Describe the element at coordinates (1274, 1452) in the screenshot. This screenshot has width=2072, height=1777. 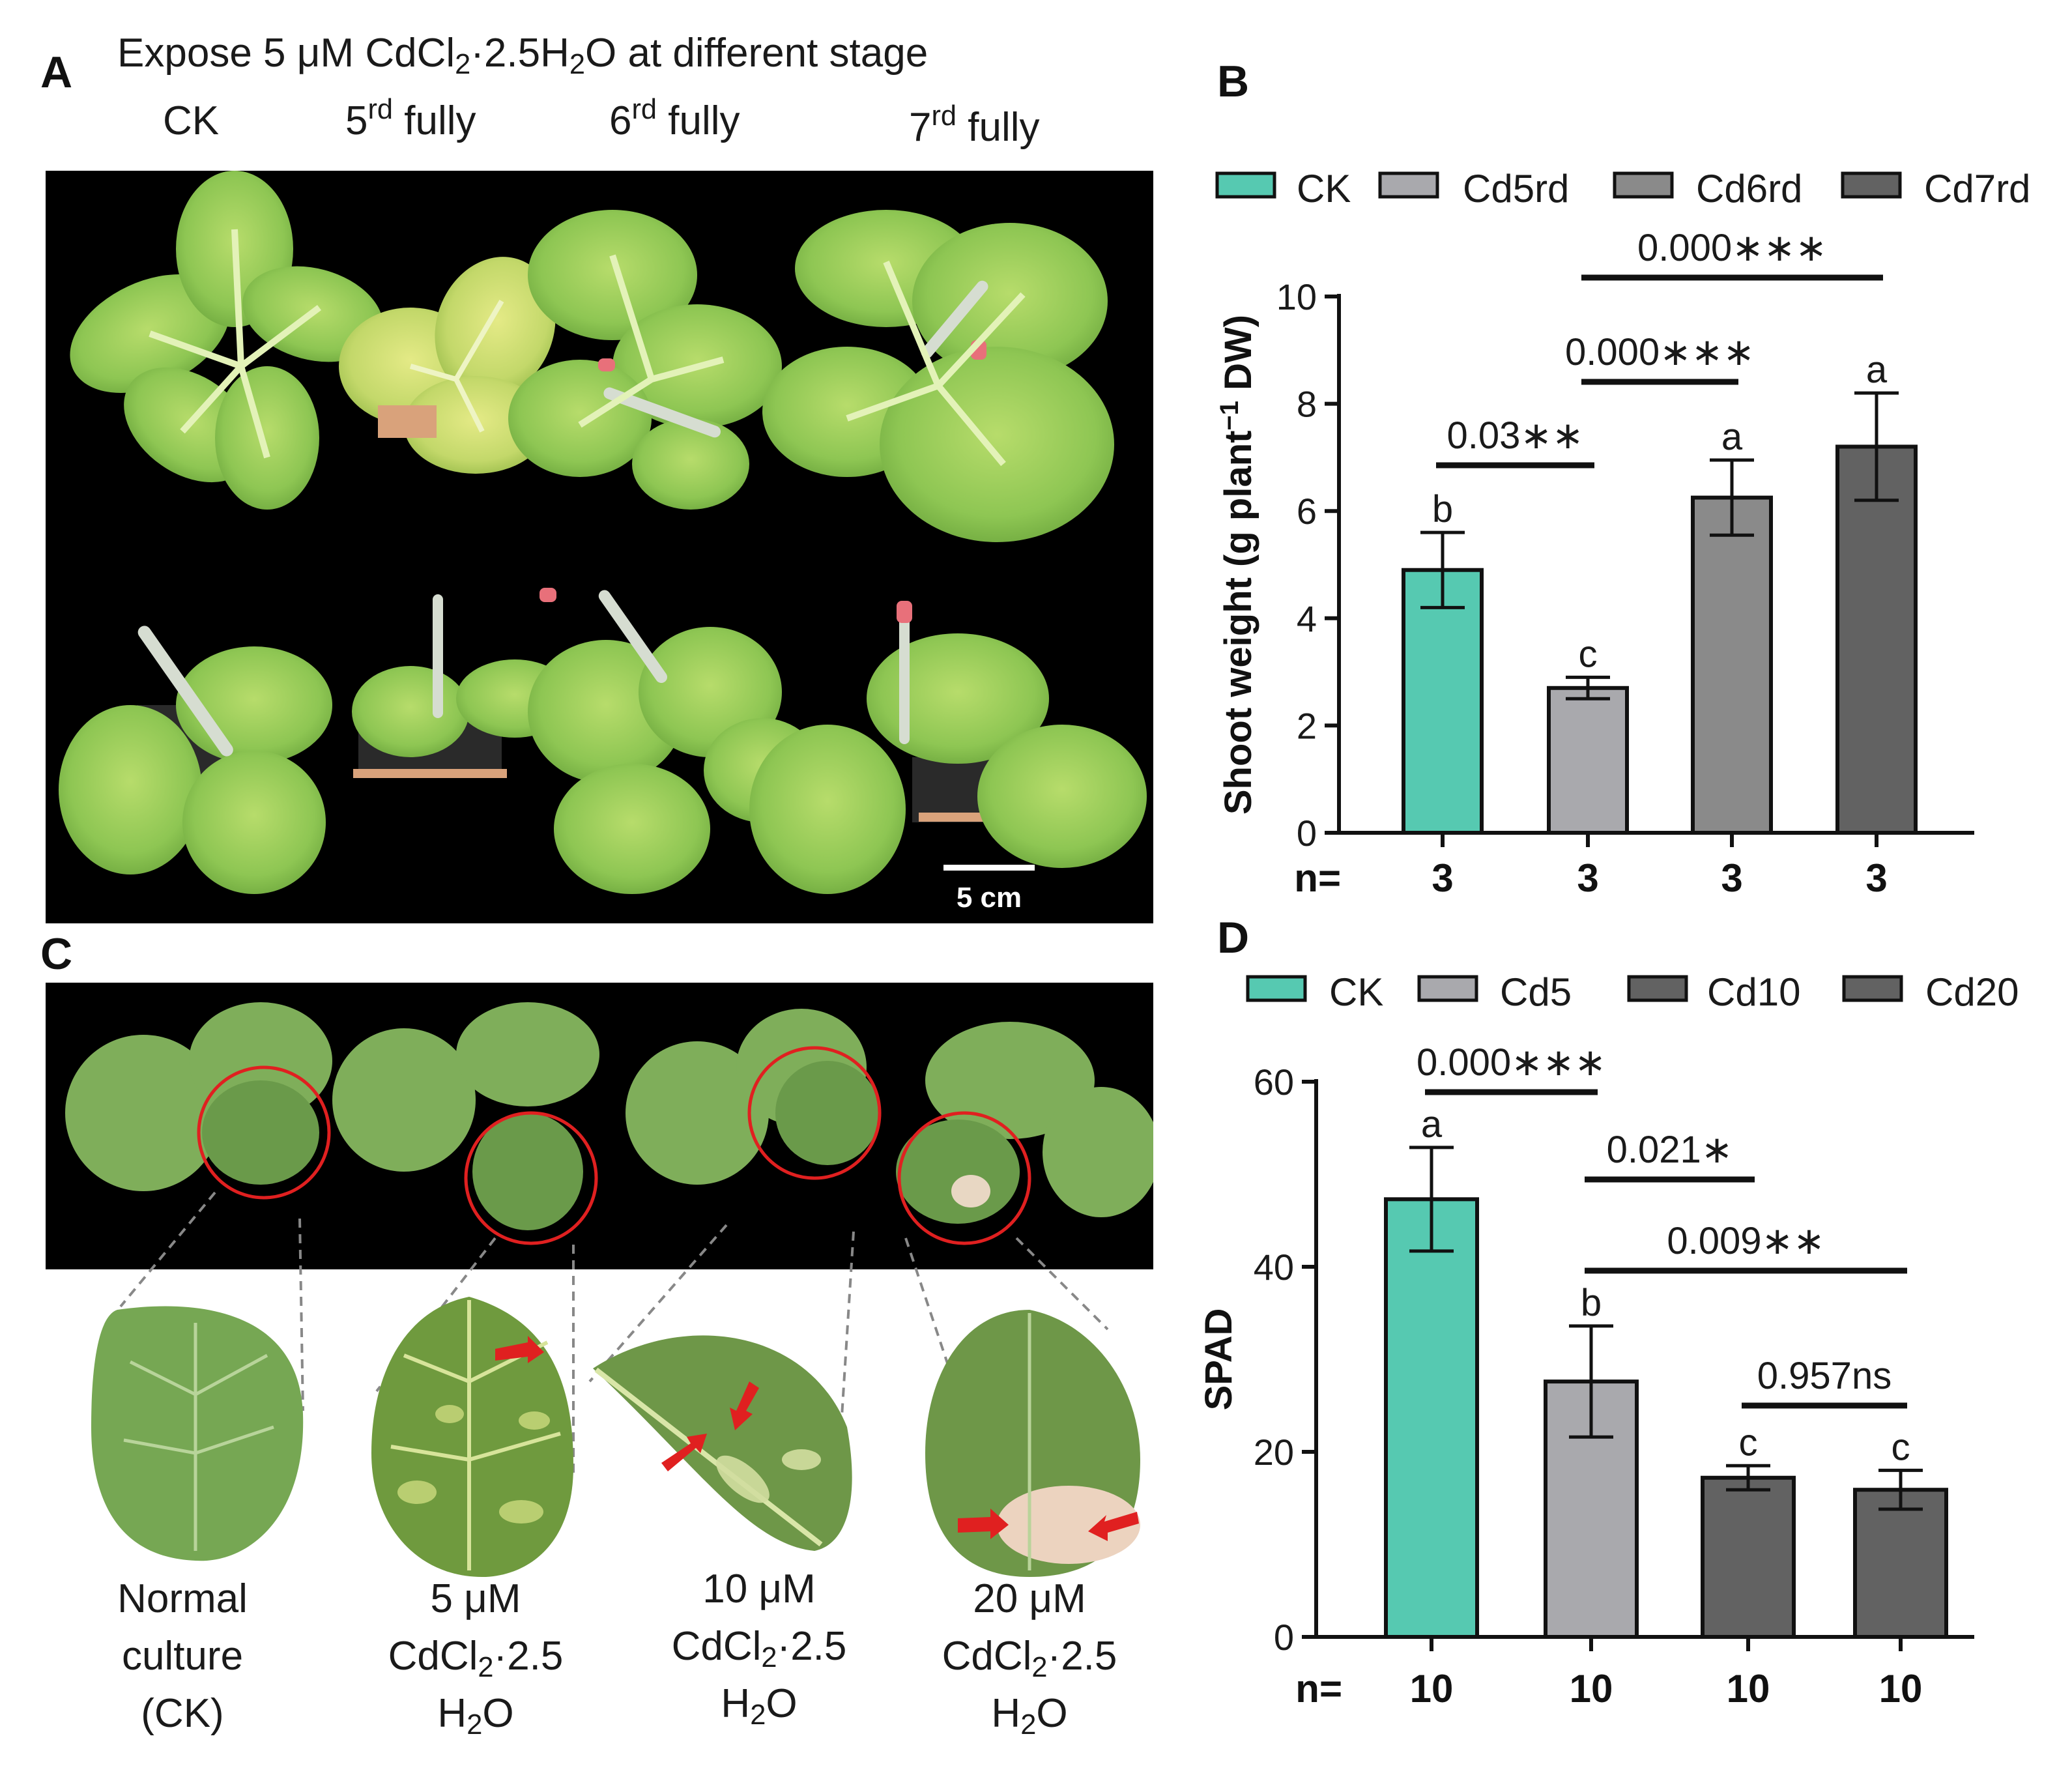
I see `y-tick-label: 20` at that location.